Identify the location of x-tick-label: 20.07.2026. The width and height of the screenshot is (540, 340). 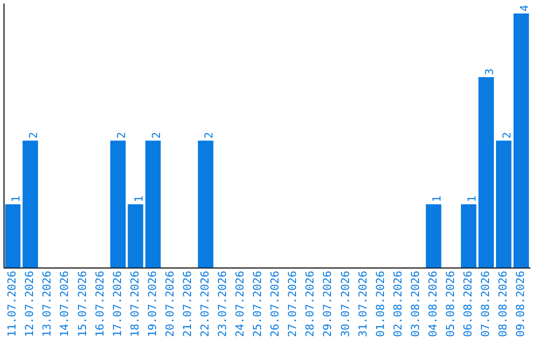
(169, 304).